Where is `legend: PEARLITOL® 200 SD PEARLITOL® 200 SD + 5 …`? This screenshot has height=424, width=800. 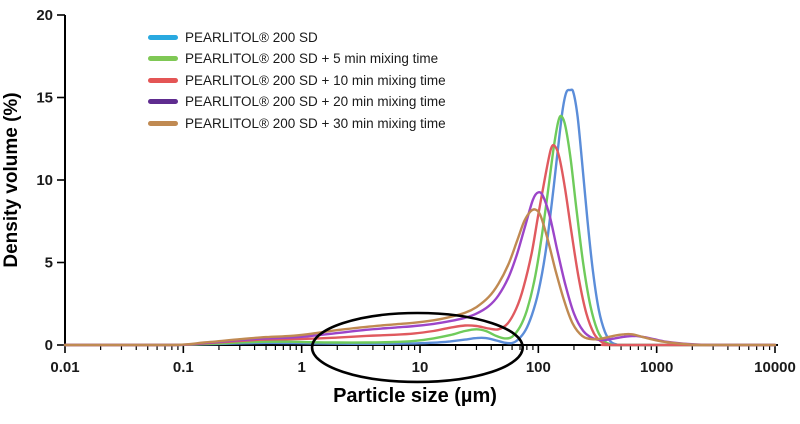
legend: PEARLITOL® 200 SD PEARLITOL® 200 SD + 5 … is located at coordinates (297, 80).